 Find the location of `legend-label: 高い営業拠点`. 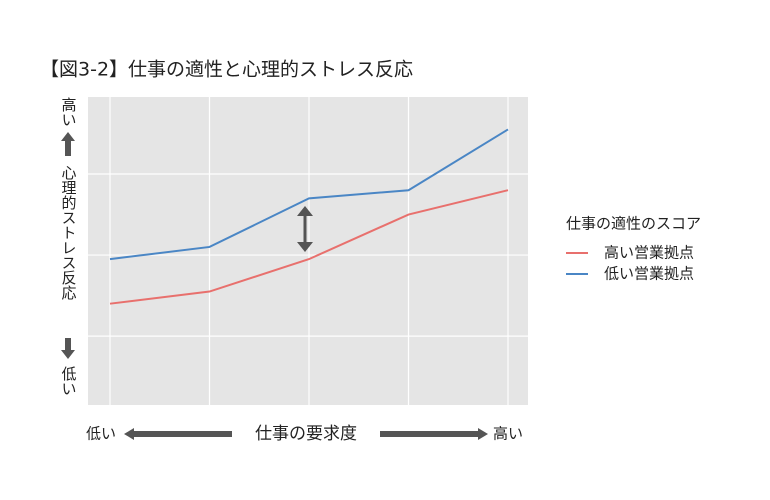

legend-label: 高い営業拠点 is located at coordinates (649, 253).